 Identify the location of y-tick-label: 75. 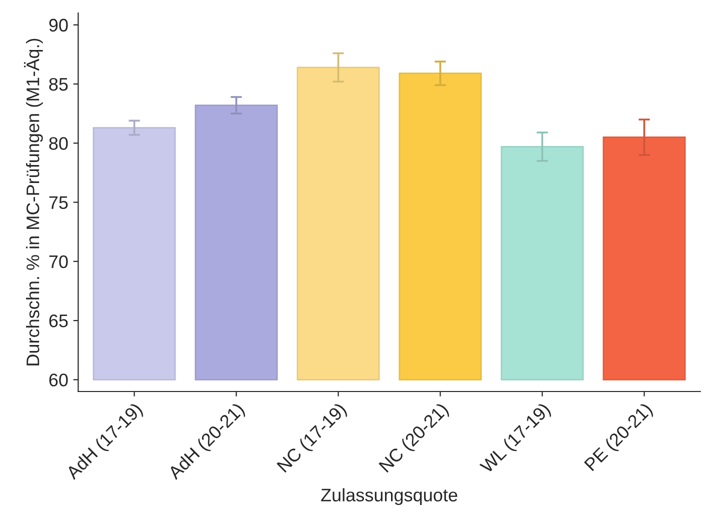
(58, 202).